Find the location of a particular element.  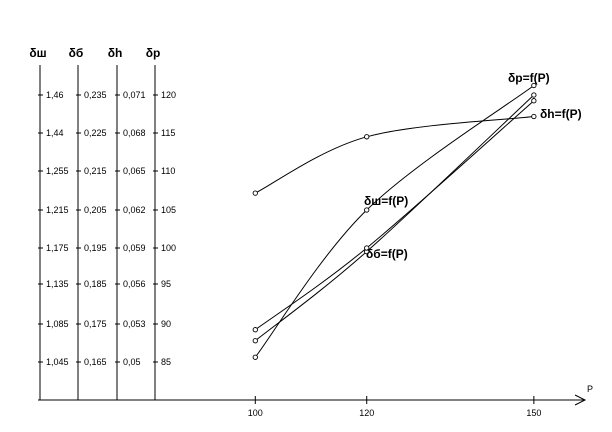

y-tick-label-sp: 120 is located at coordinates (168, 95).